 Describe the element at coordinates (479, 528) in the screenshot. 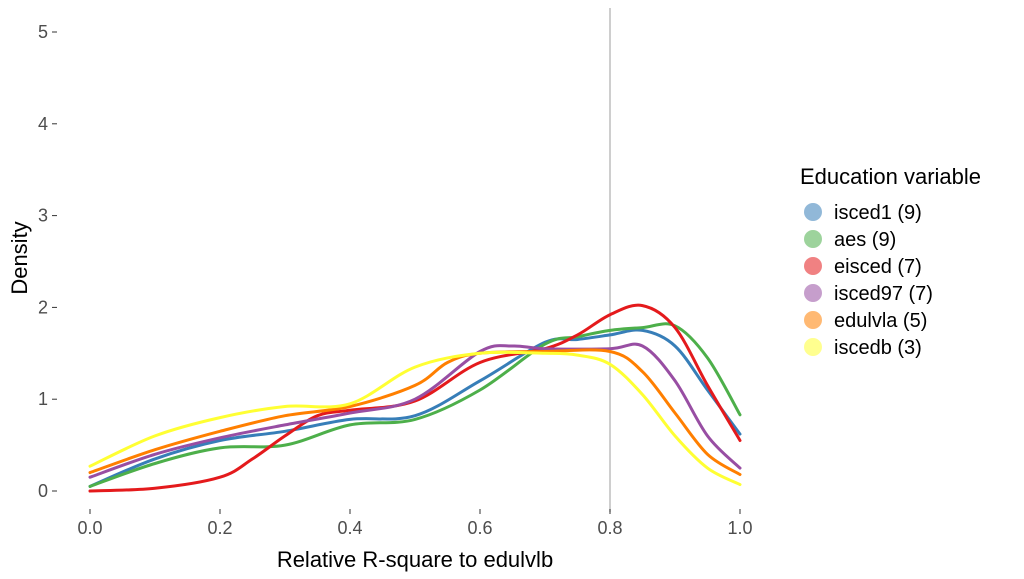

I see `x-tick-label: 0.6` at that location.